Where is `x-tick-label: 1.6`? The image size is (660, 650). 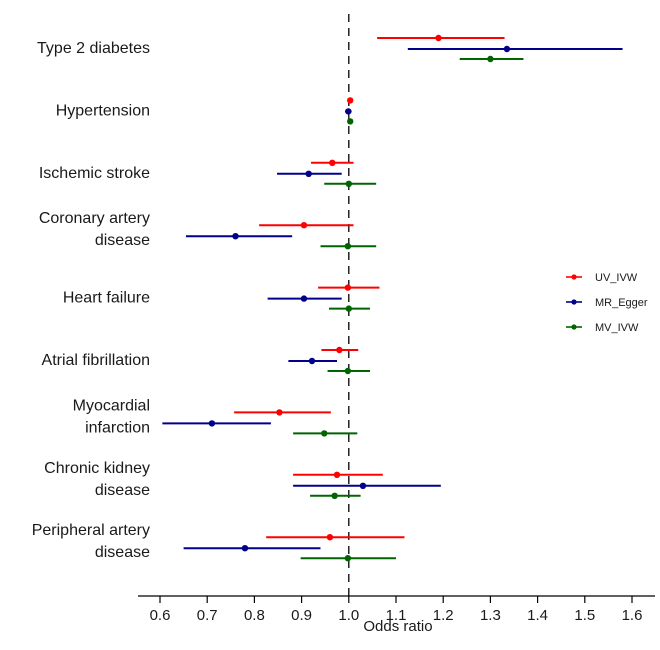
x-tick-label: 1.6 is located at coordinates (632, 615).